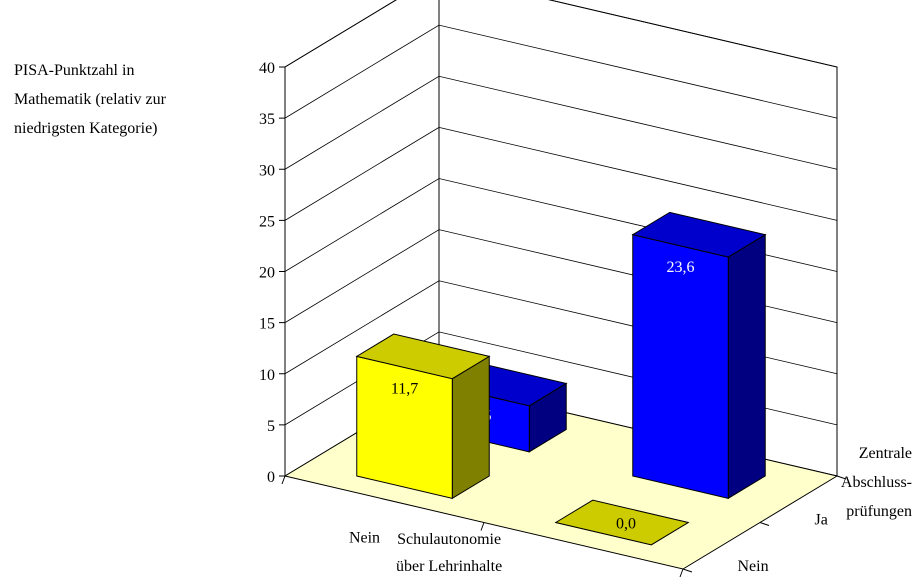  What do you see at coordinates (563, 577) in the screenshot?
I see `x-tick-label: Ja` at bounding box center [563, 577].